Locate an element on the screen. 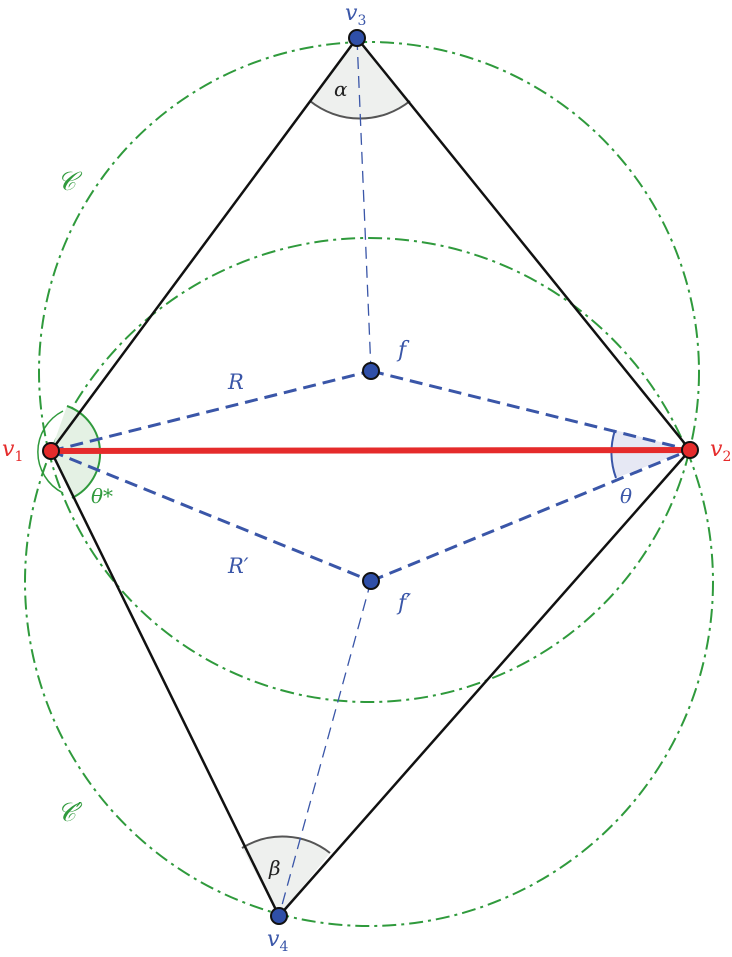 Image resolution: width=732 pixels, height=957 pixels. vertex-v4 is located at coordinates (279, 916).